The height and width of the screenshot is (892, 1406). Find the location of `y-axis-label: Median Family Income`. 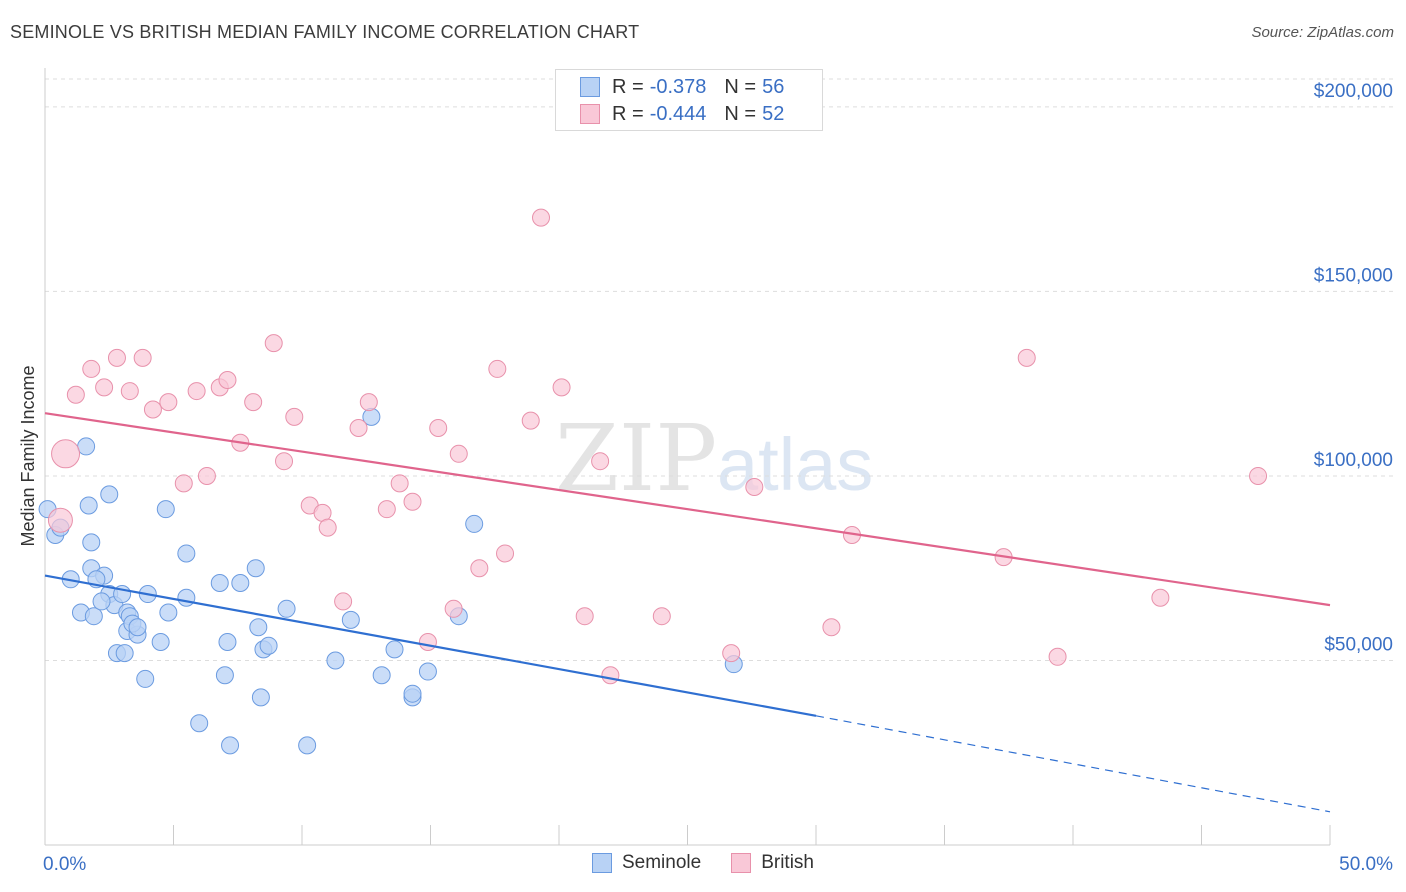

y-axis-label: Median Family Income is located at coordinates (28, 455).